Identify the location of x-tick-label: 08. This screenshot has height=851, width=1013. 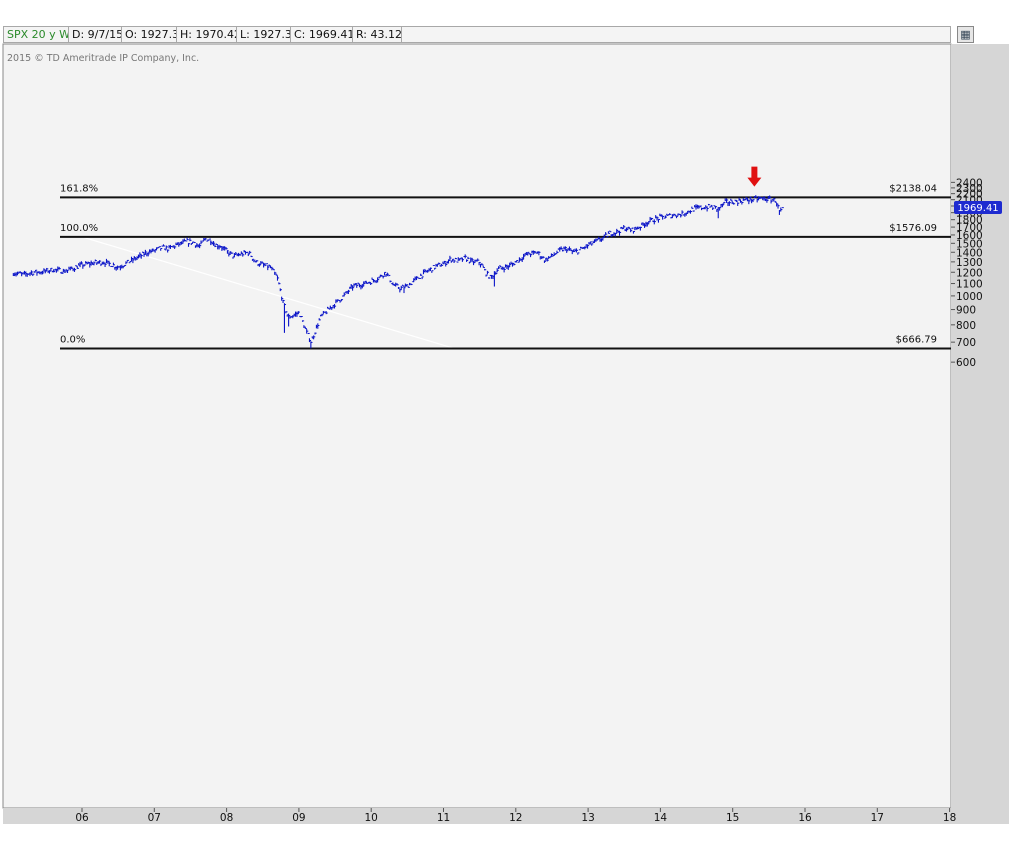
(226, 818).